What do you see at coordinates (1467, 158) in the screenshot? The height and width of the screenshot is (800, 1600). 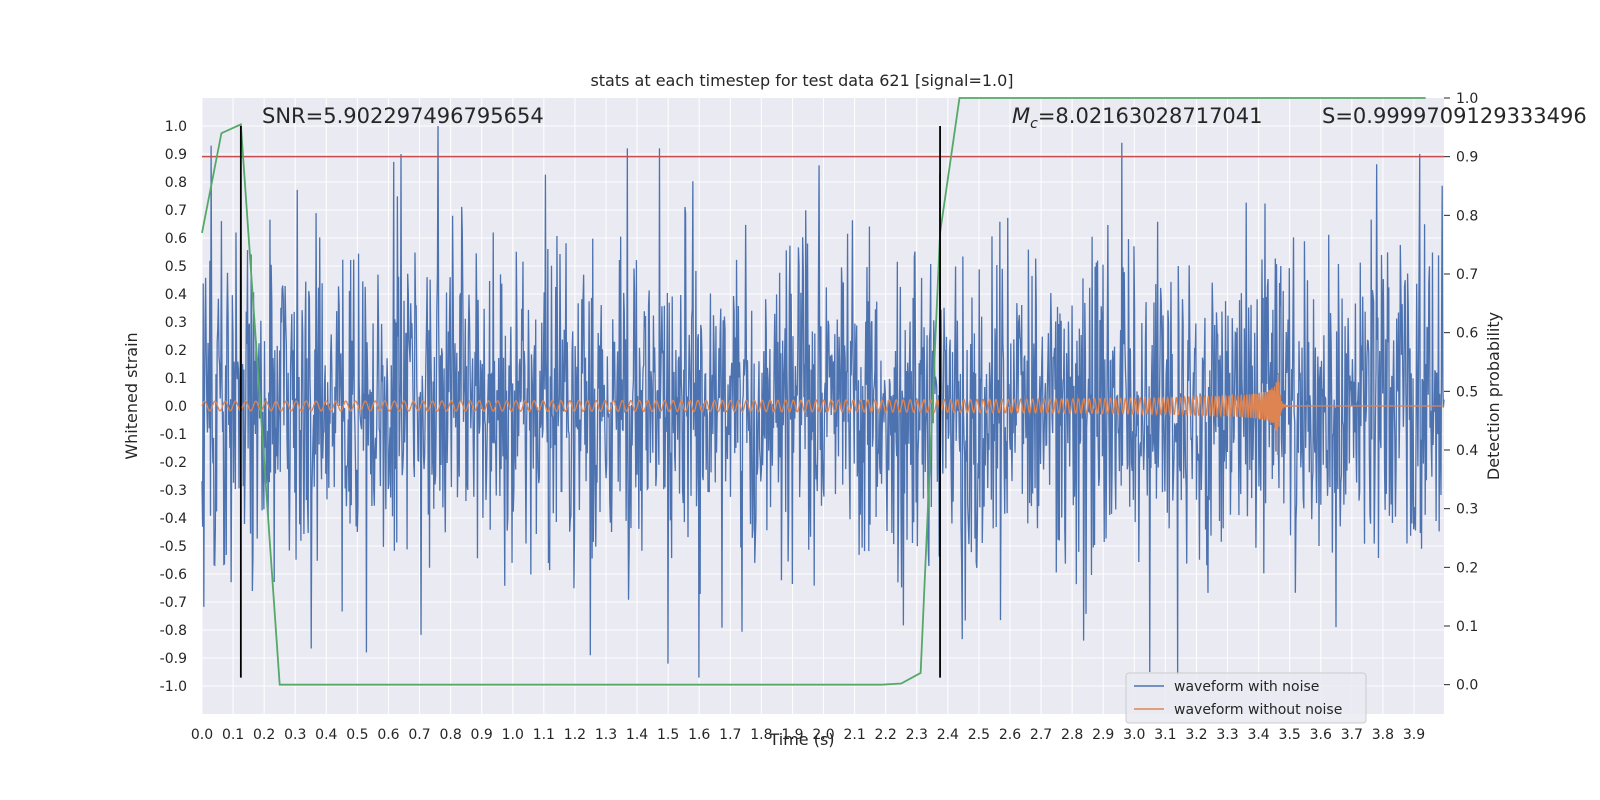 I see `y-right-tick-label: 0.9` at bounding box center [1467, 158].